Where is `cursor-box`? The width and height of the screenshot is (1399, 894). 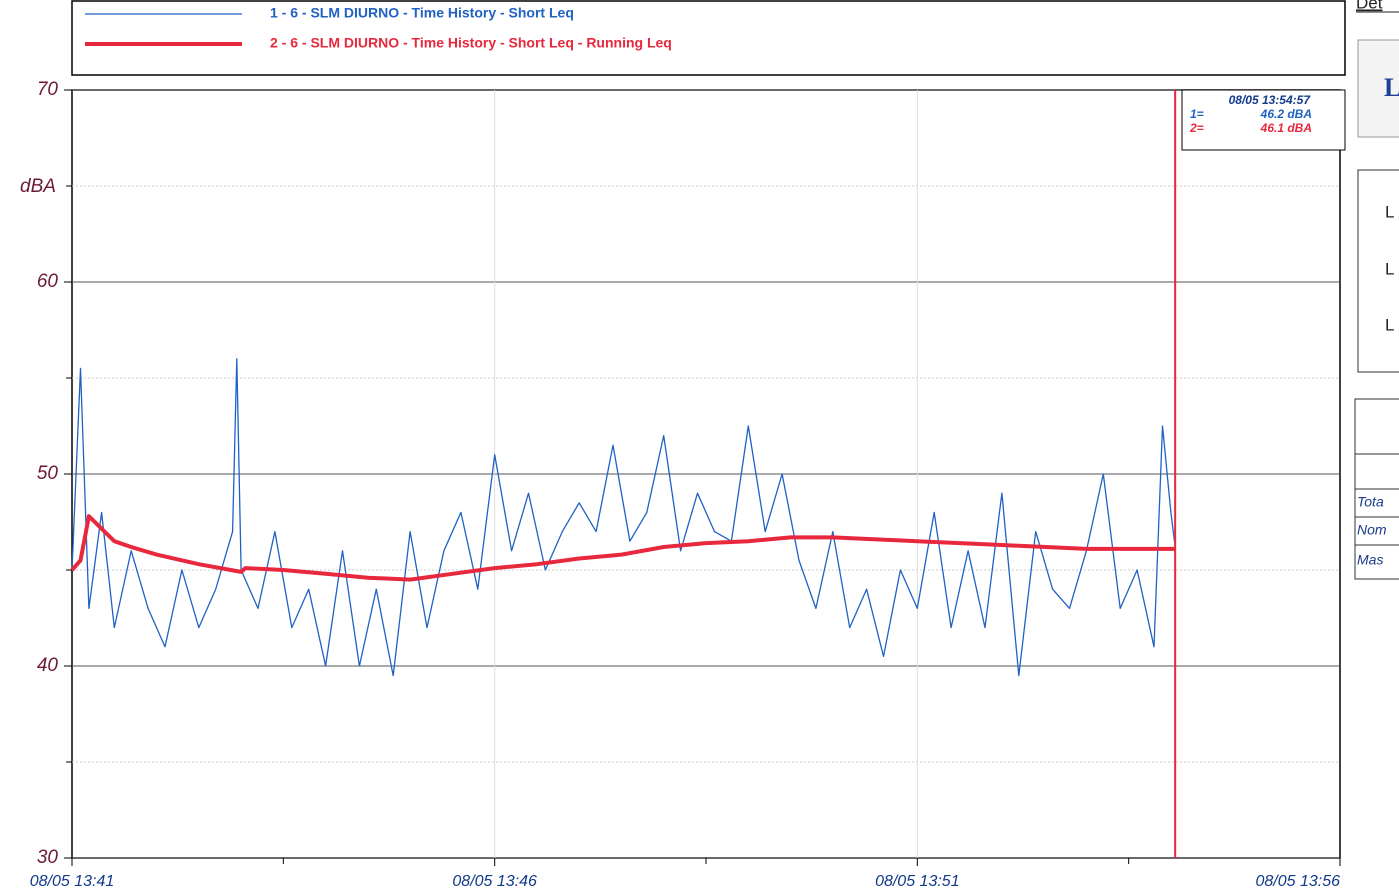 cursor-box is located at coordinates (1263, 120).